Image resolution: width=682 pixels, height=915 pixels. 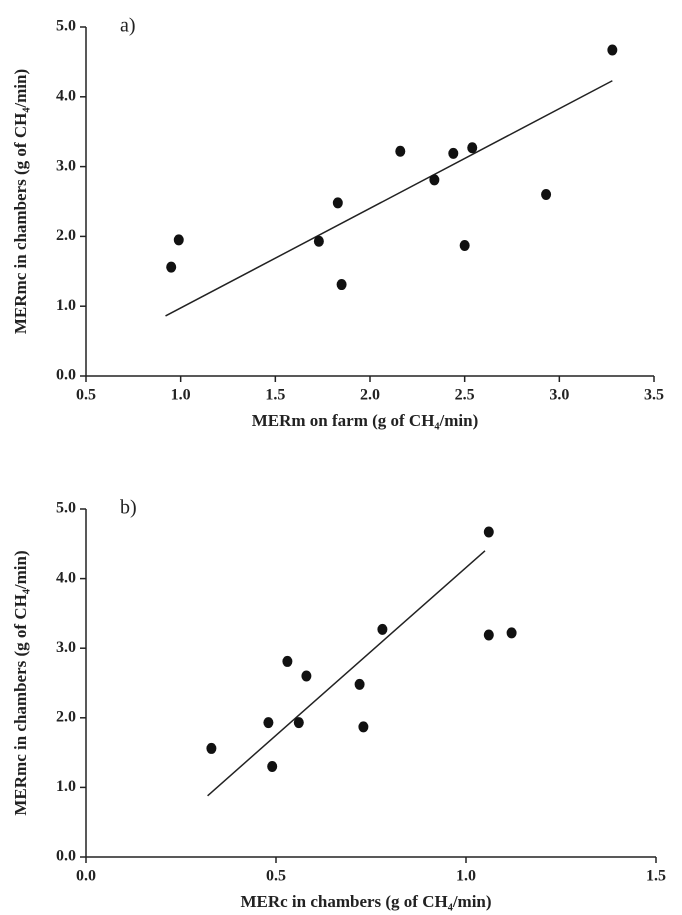 I want to click on panel-label: a), so click(x=128, y=26).